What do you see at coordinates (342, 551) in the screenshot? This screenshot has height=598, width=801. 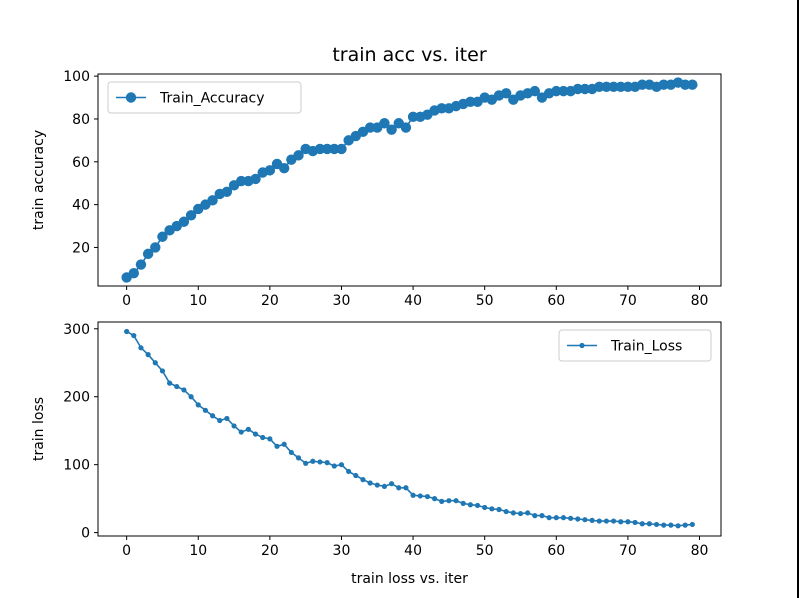 I see `x-tick-label: 30` at bounding box center [342, 551].